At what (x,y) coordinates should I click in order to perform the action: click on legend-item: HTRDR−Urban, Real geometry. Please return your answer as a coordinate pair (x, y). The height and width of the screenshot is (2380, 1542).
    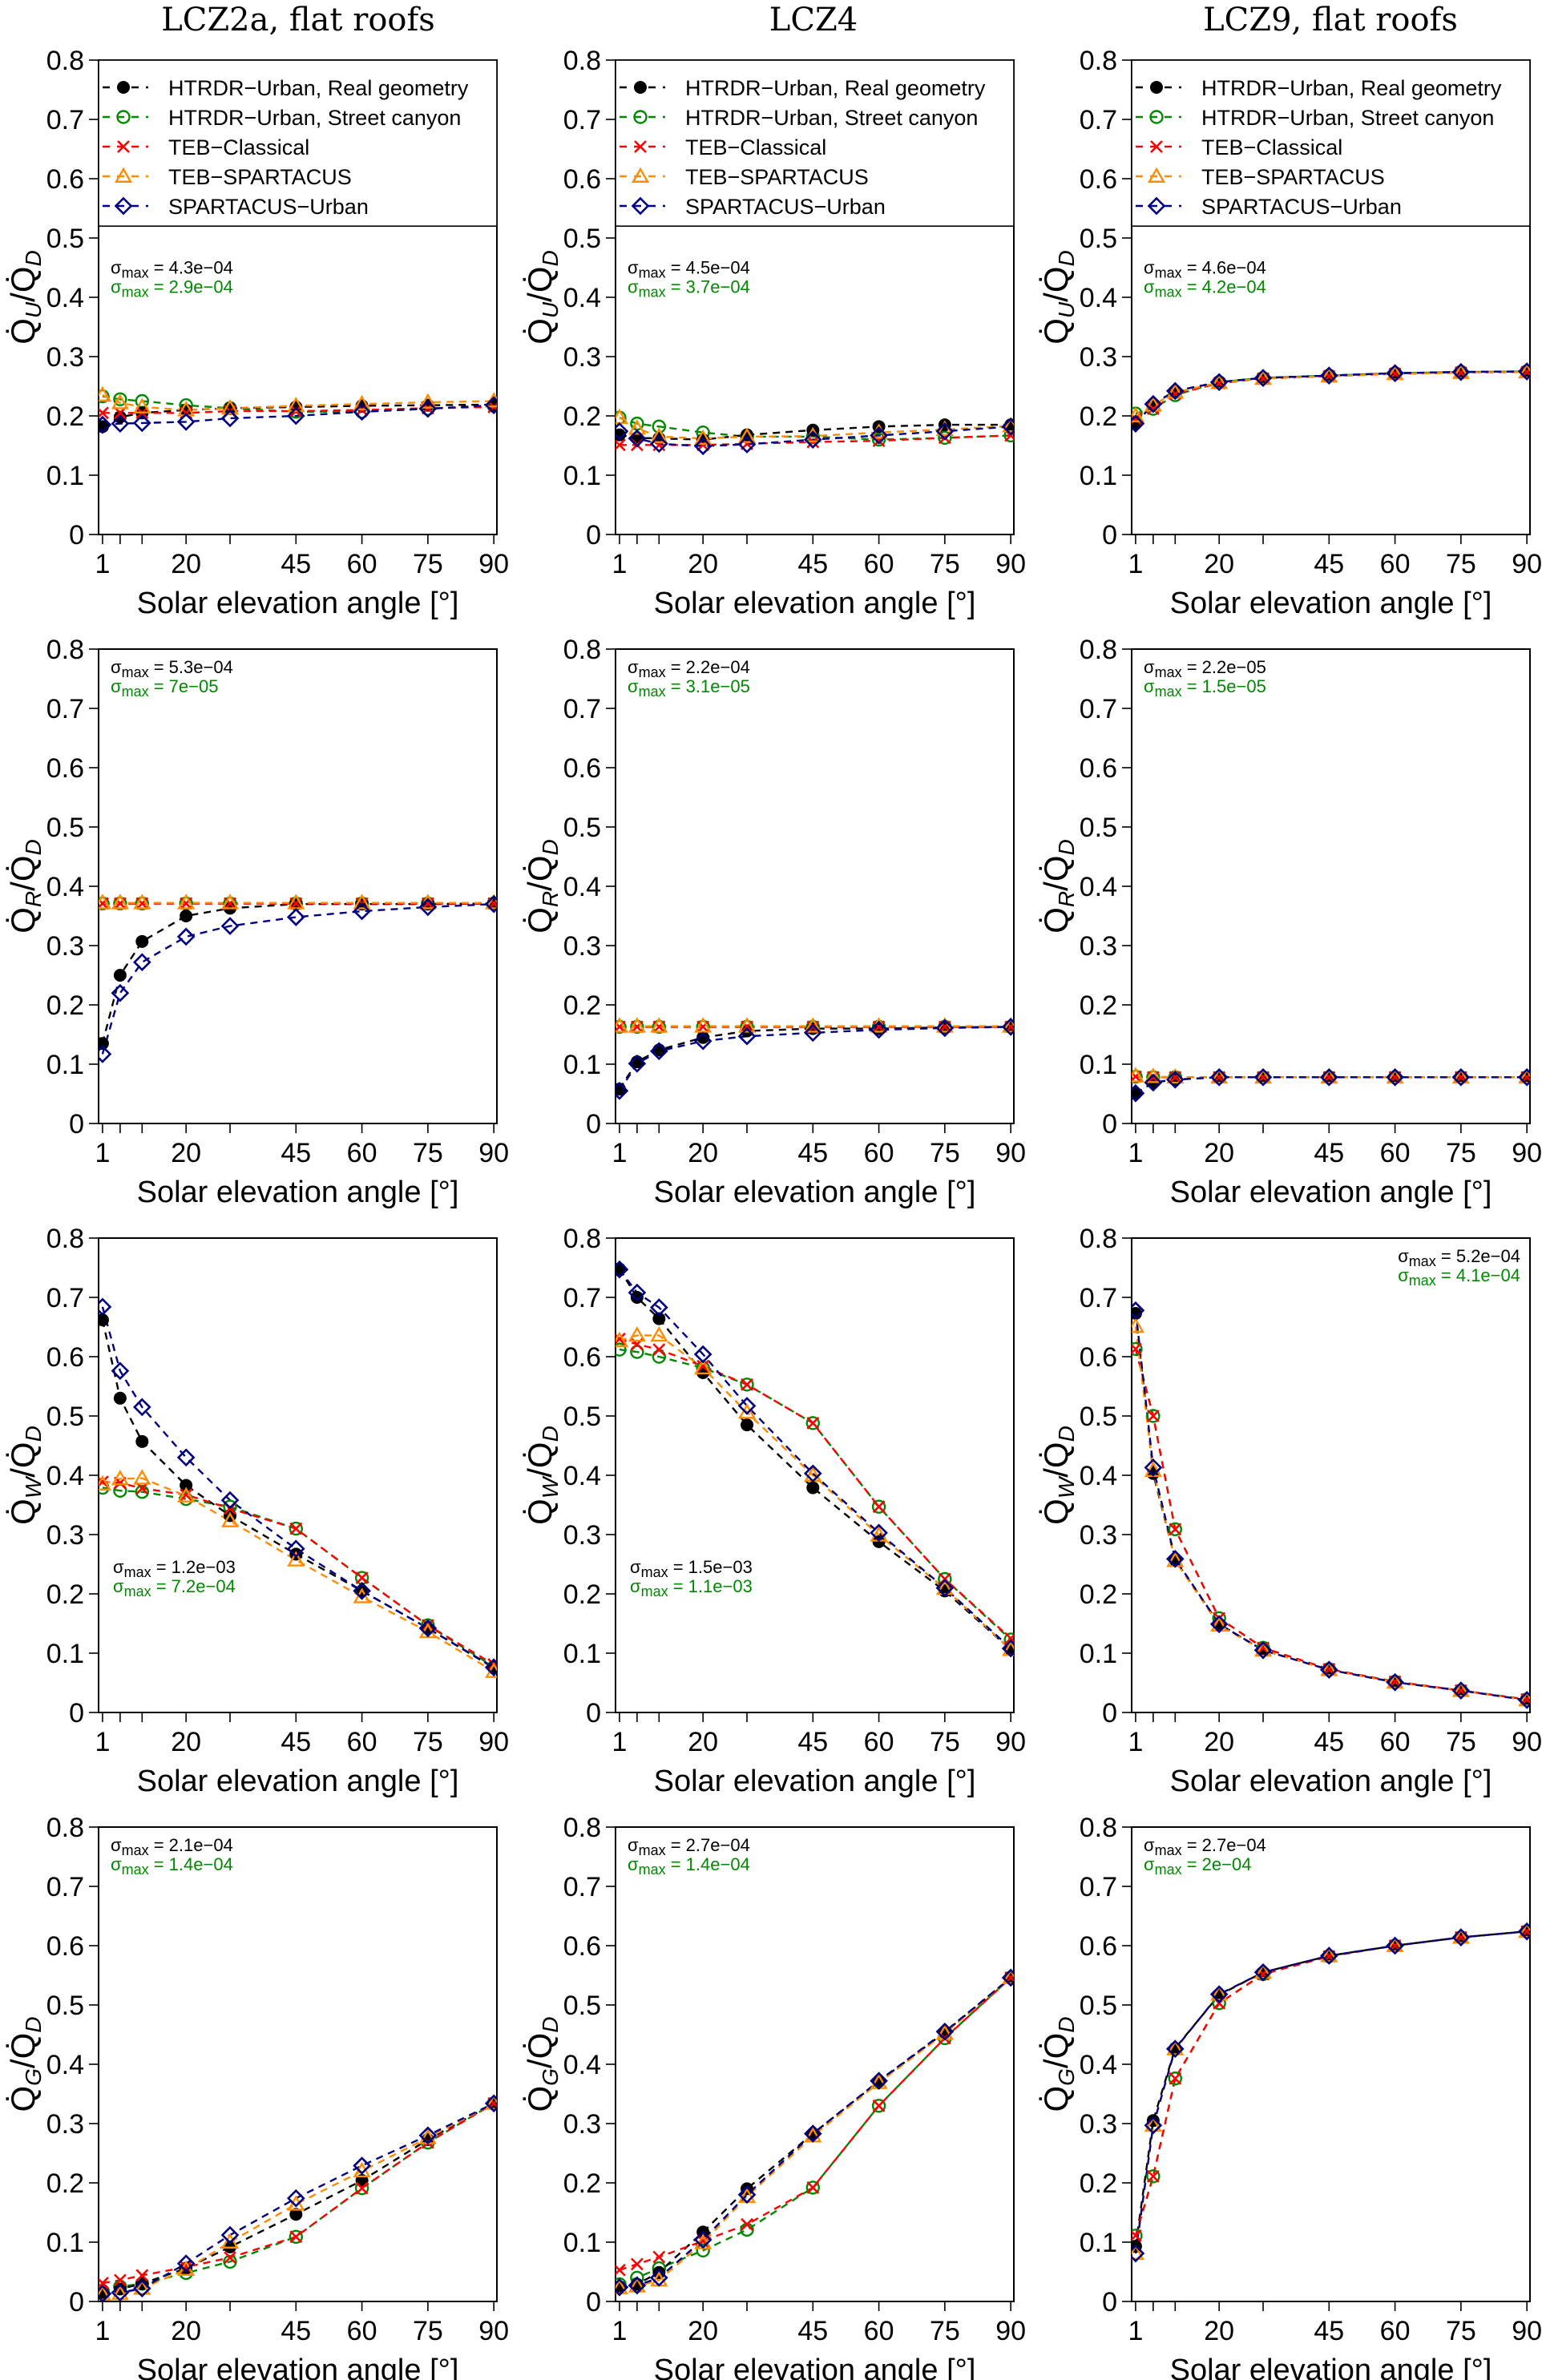
    Looking at the image, I should click on (1319, 88).